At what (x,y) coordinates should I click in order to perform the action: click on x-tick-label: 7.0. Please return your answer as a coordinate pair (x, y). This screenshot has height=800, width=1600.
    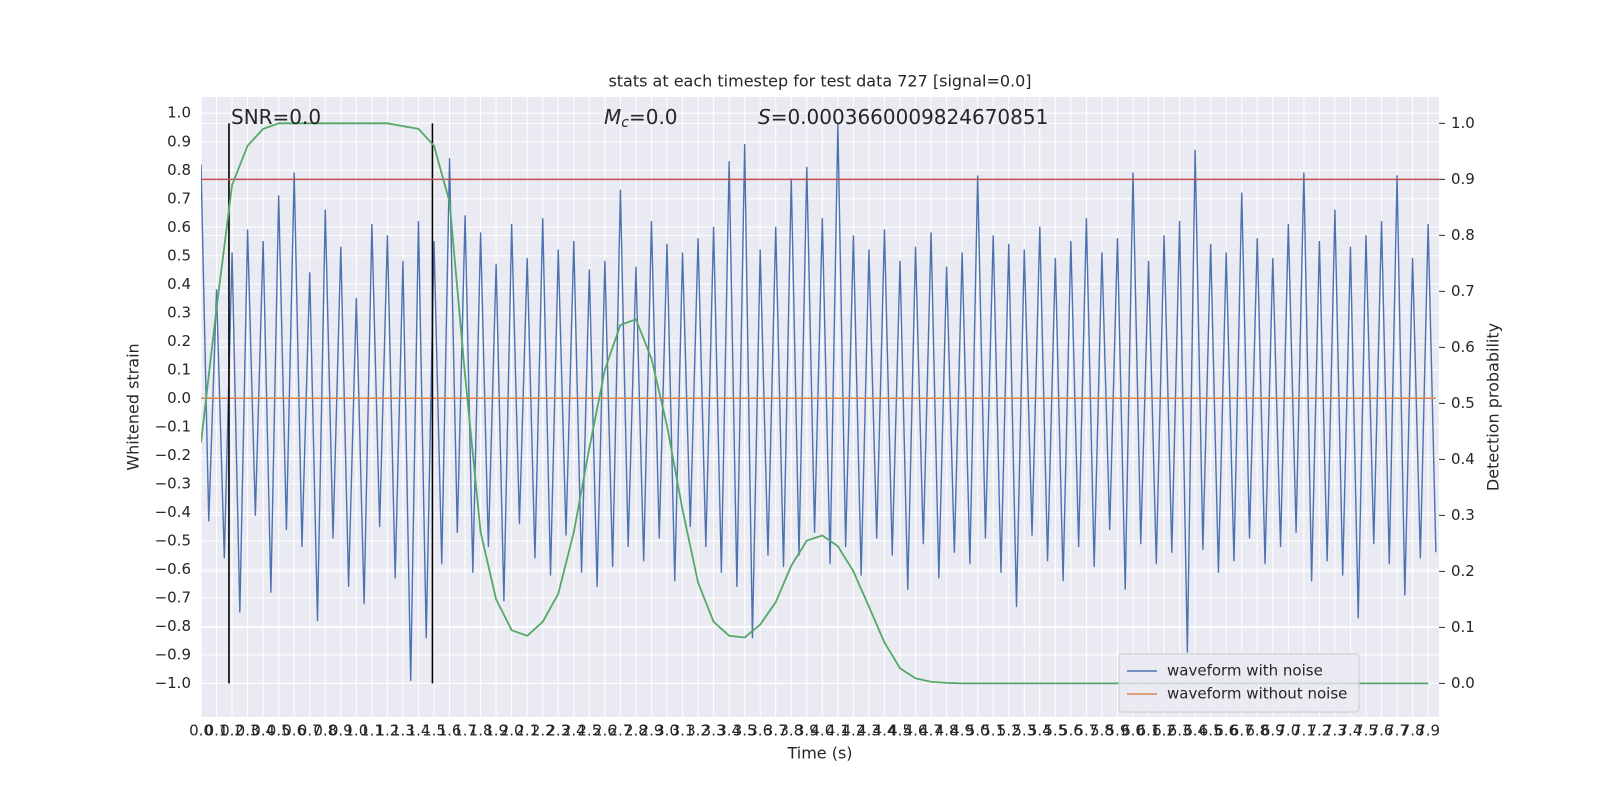
    Looking at the image, I should click on (1288, 731).